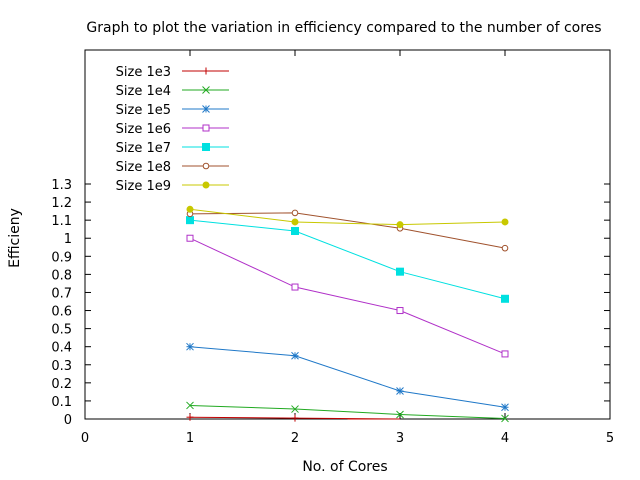  Describe the element at coordinates (85, 438) in the screenshot. I see `x-tick-label: 0` at that location.